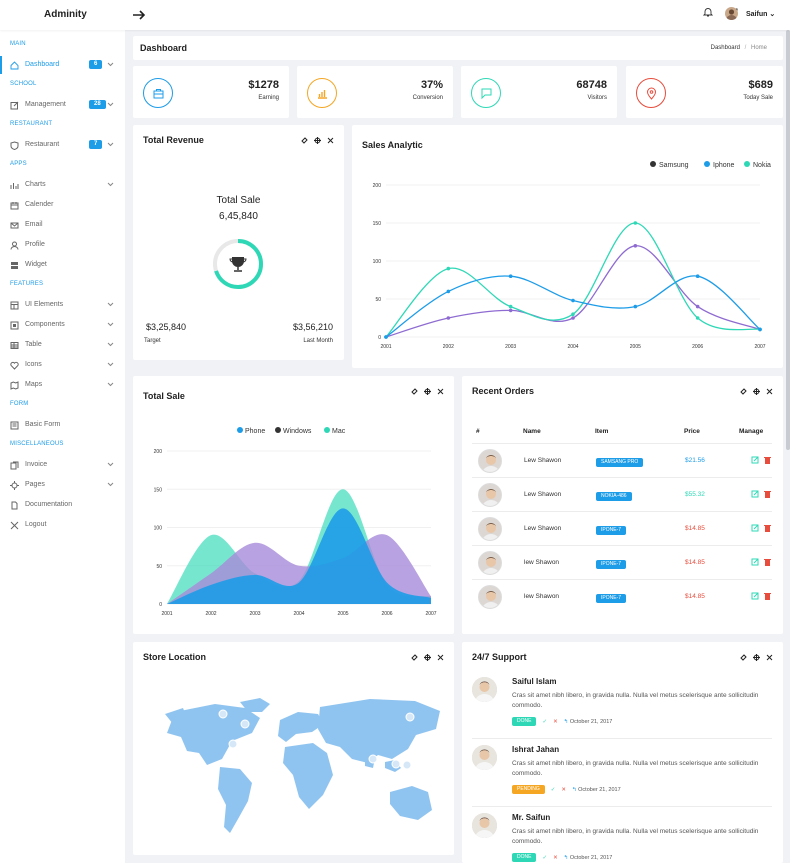  What do you see at coordinates (731, 13) in the screenshot?
I see `user-avatar` at bounding box center [731, 13].